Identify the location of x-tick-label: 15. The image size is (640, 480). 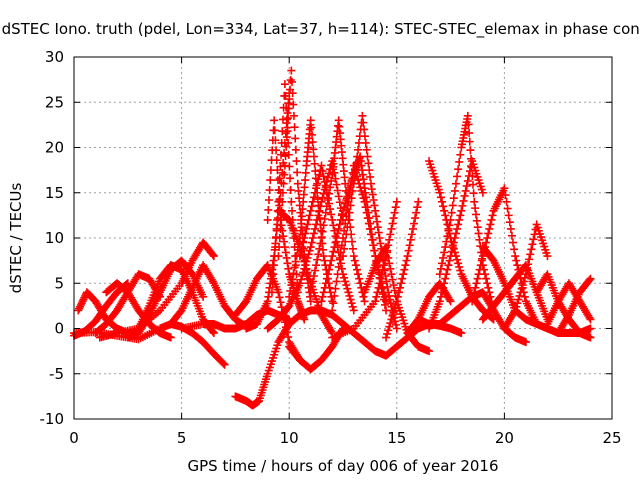
(396, 438).